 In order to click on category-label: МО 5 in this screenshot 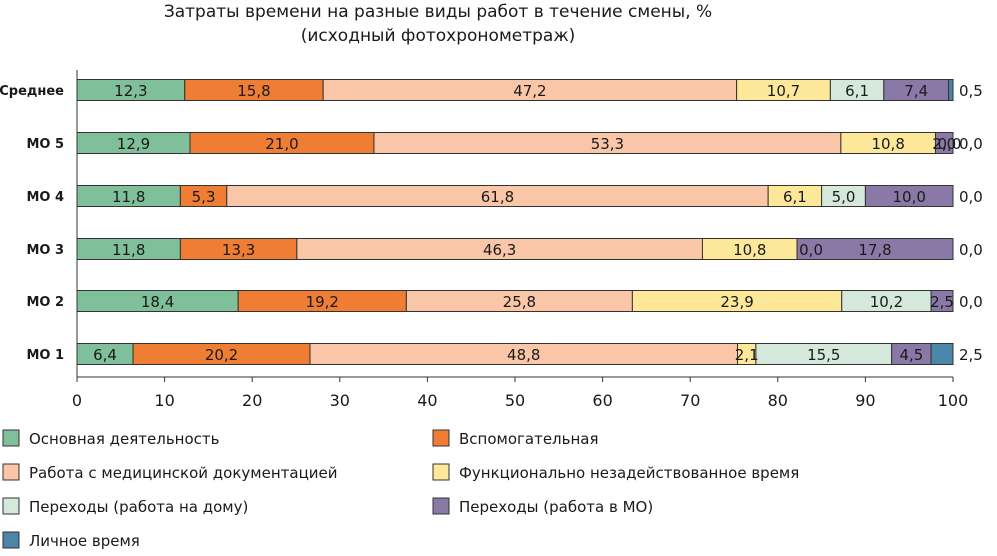, I will do `click(45, 144)`.